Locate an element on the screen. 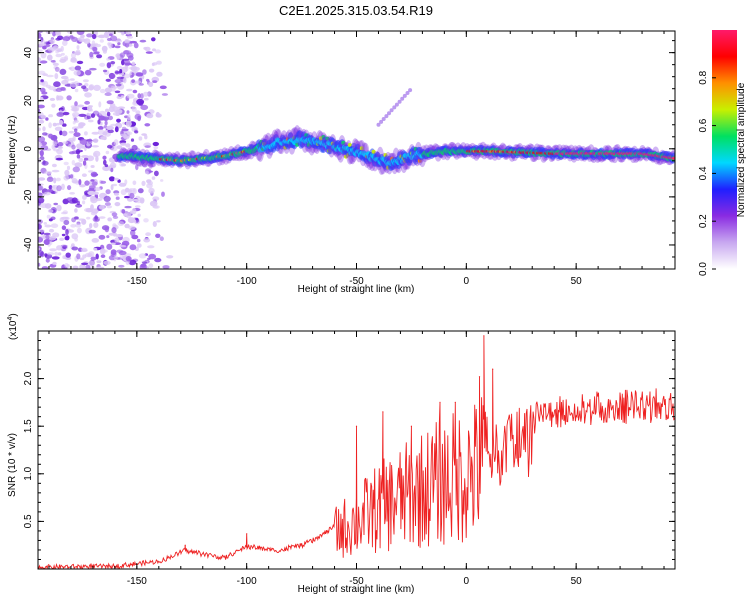 The width and height of the screenshot is (750, 600). figure-title: C2E1.2025.315.03.54.R19 is located at coordinates (356, 10).